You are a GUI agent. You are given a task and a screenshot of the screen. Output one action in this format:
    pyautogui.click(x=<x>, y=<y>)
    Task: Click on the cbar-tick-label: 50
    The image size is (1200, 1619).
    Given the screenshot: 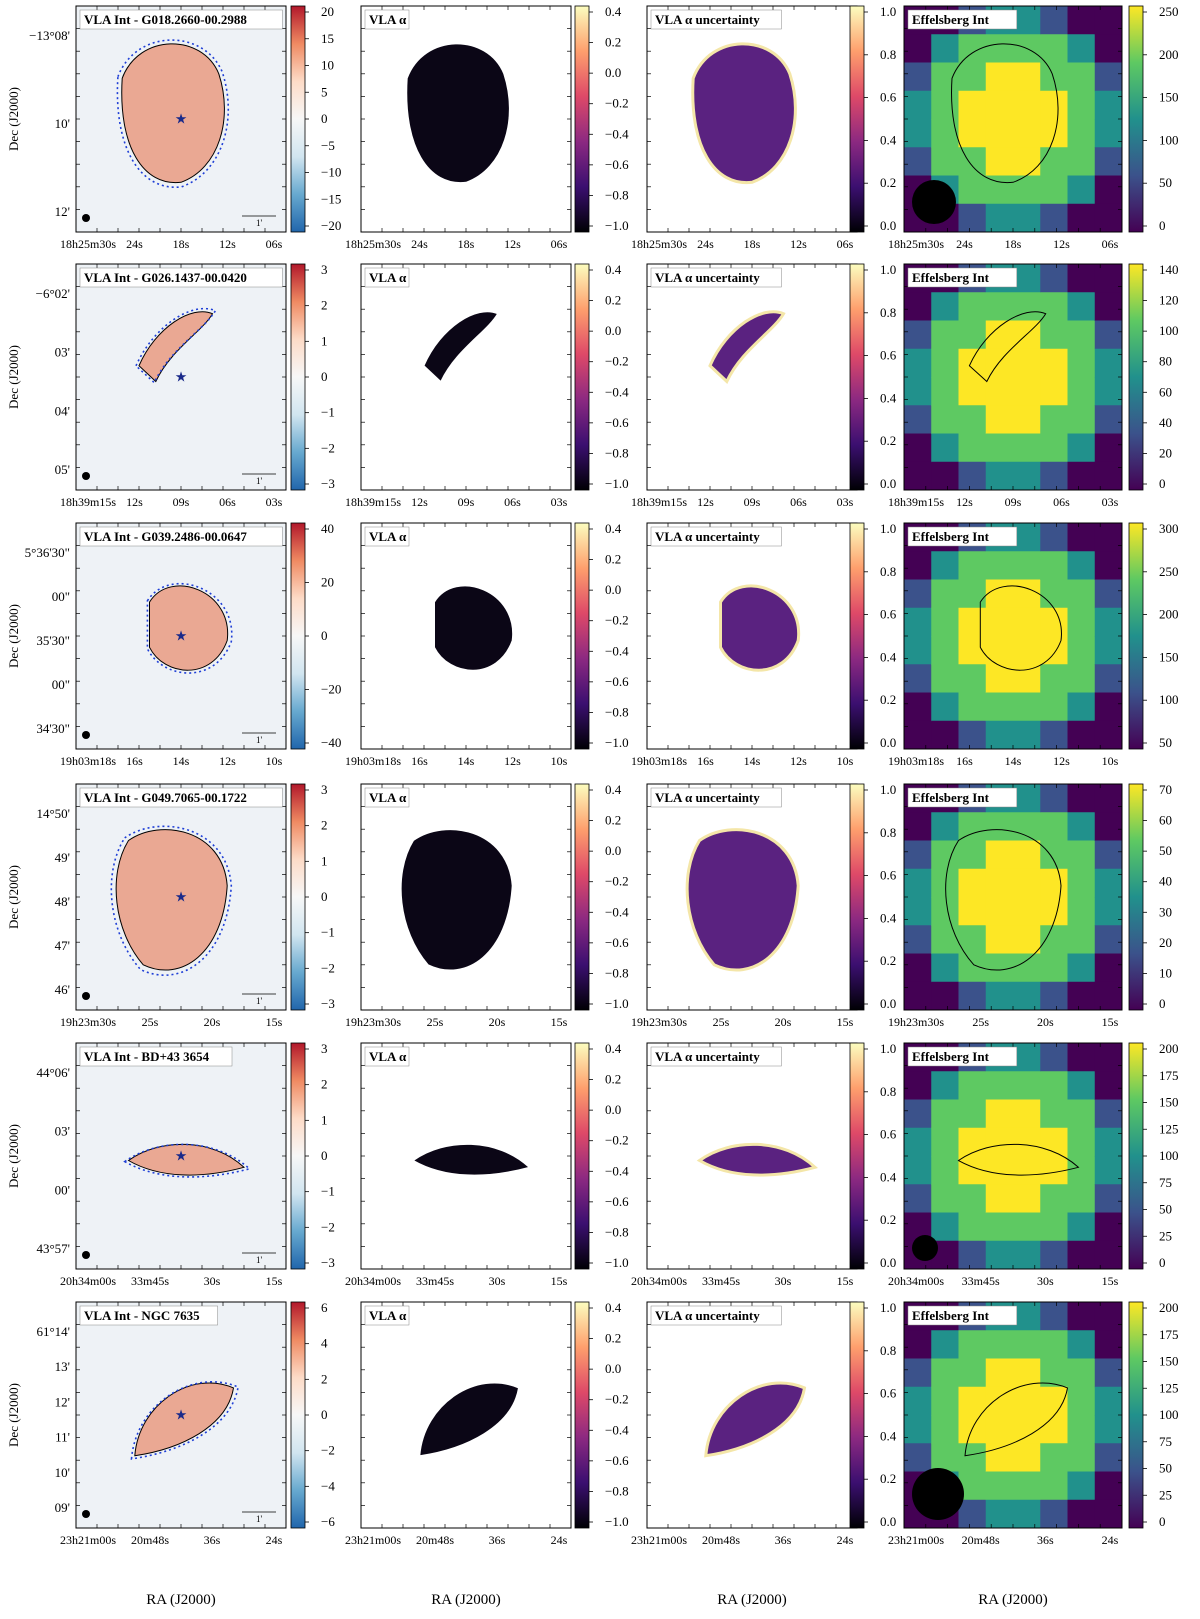 What is the action you would take?
    pyautogui.click(x=1165, y=1468)
    